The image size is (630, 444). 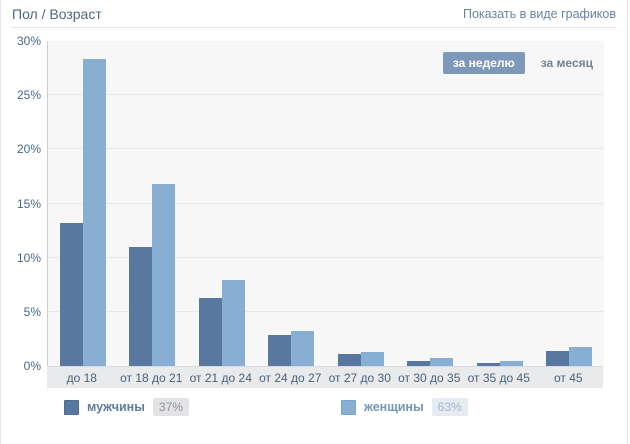 I want to click on bar-мужчины-от 21 до 24, so click(x=210, y=331).